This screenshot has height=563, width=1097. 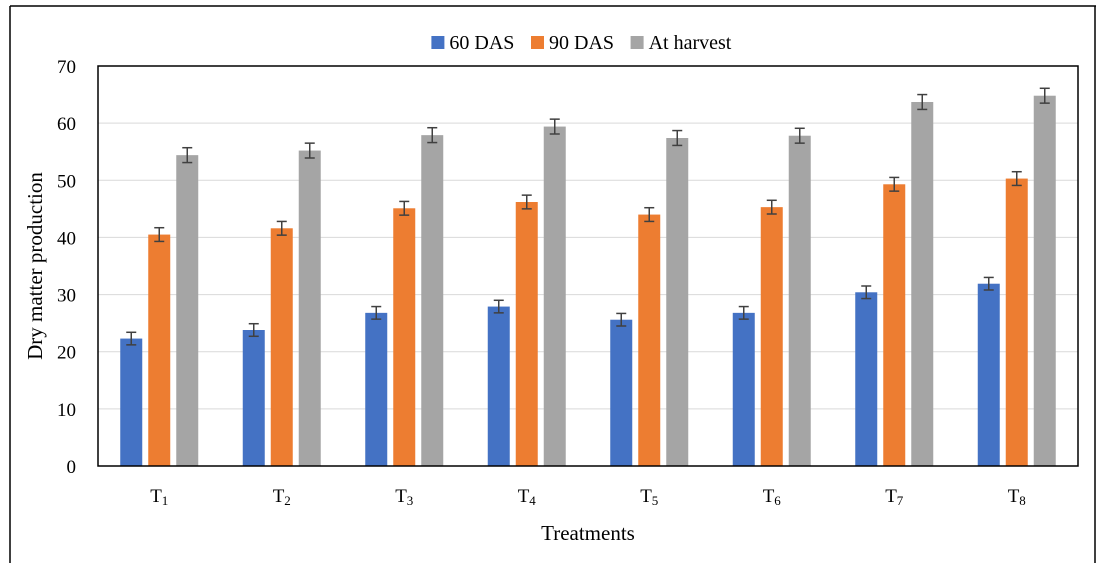 What do you see at coordinates (527, 497) in the screenshot?
I see `x-tick-label: T4` at bounding box center [527, 497].